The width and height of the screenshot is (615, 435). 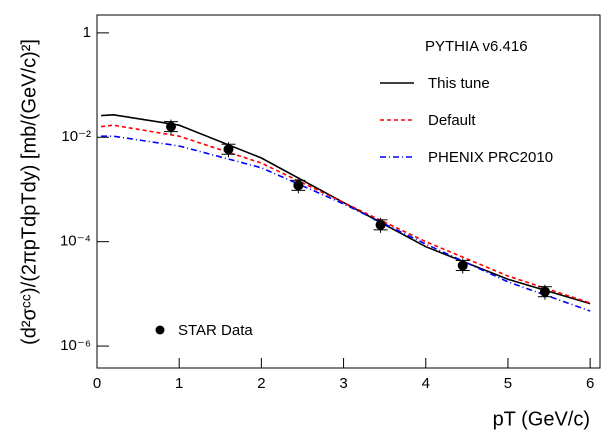 I want to click on x-tick-label: 3, so click(x=343, y=383).